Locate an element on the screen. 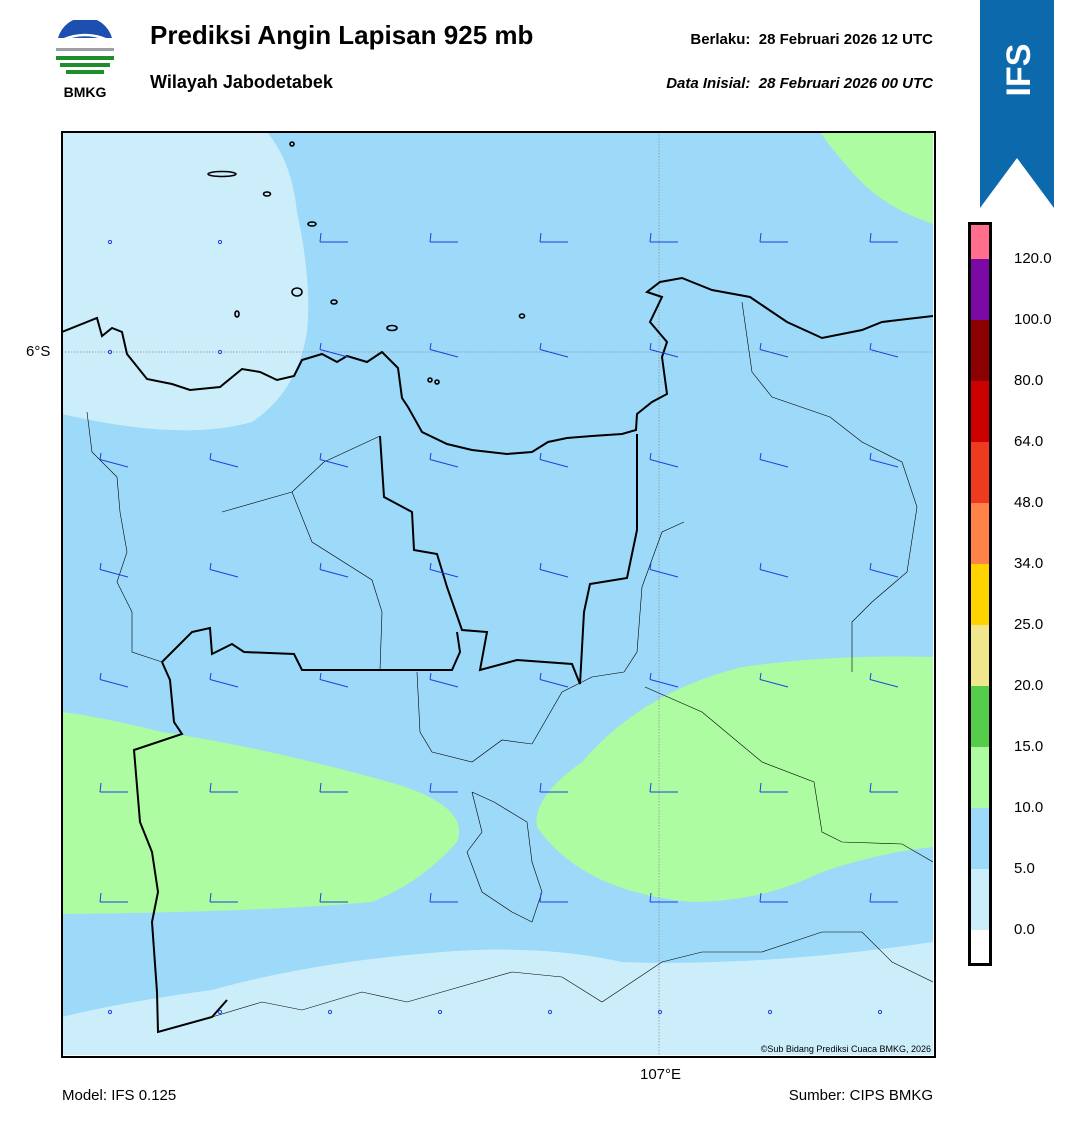 The height and width of the screenshot is (1128, 1081). thousand-islands is located at coordinates (366, 263).